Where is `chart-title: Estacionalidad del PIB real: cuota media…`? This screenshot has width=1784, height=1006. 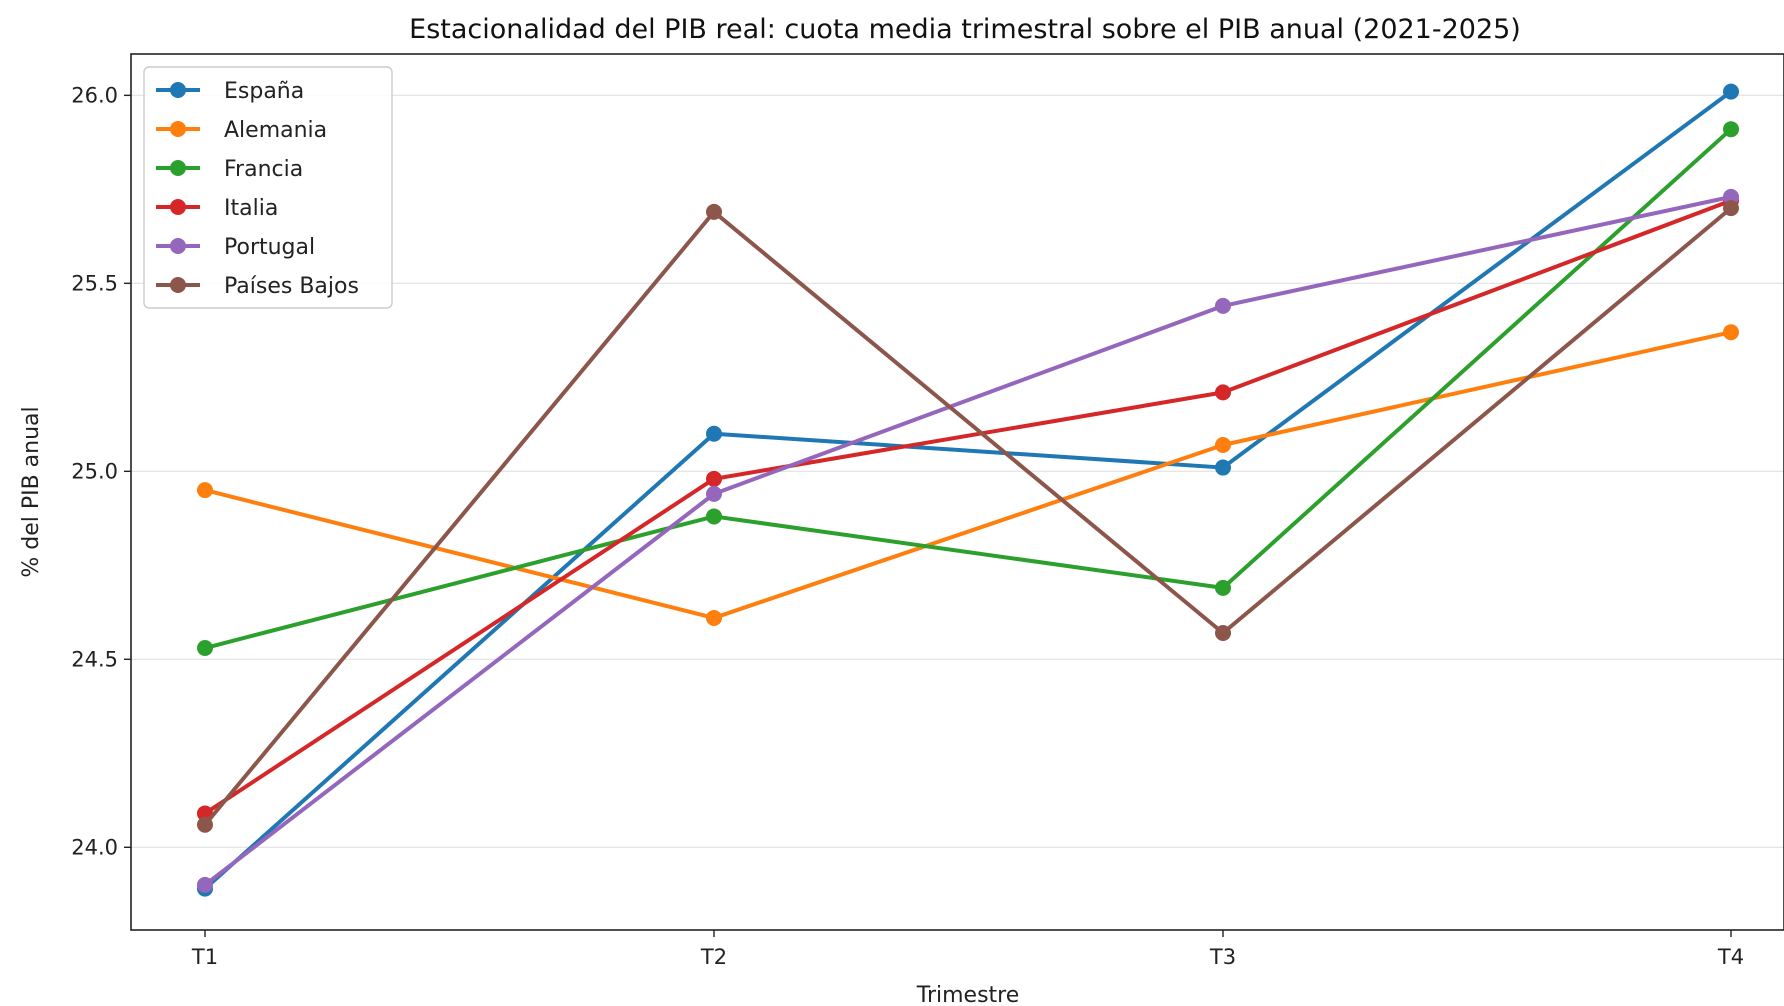
chart-title: Estacionalidad del PIB real: cuota media… is located at coordinates (965, 29).